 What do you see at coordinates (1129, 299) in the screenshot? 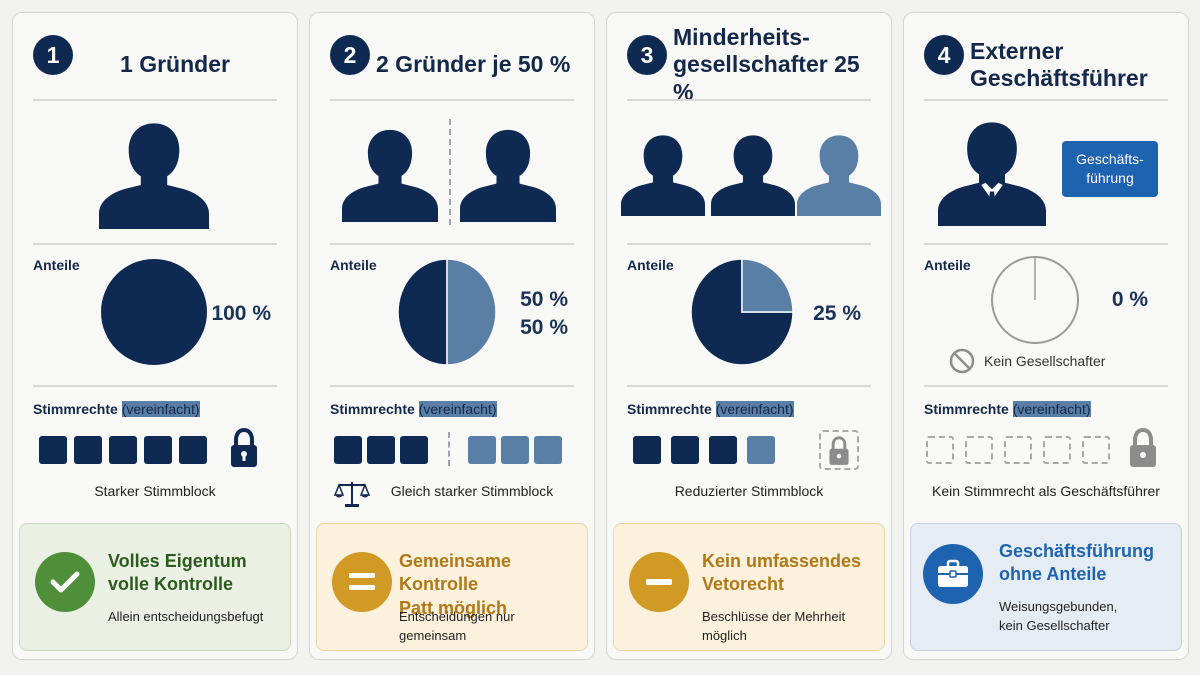
I see `shares-percentage: 0 %` at bounding box center [1129, 299].